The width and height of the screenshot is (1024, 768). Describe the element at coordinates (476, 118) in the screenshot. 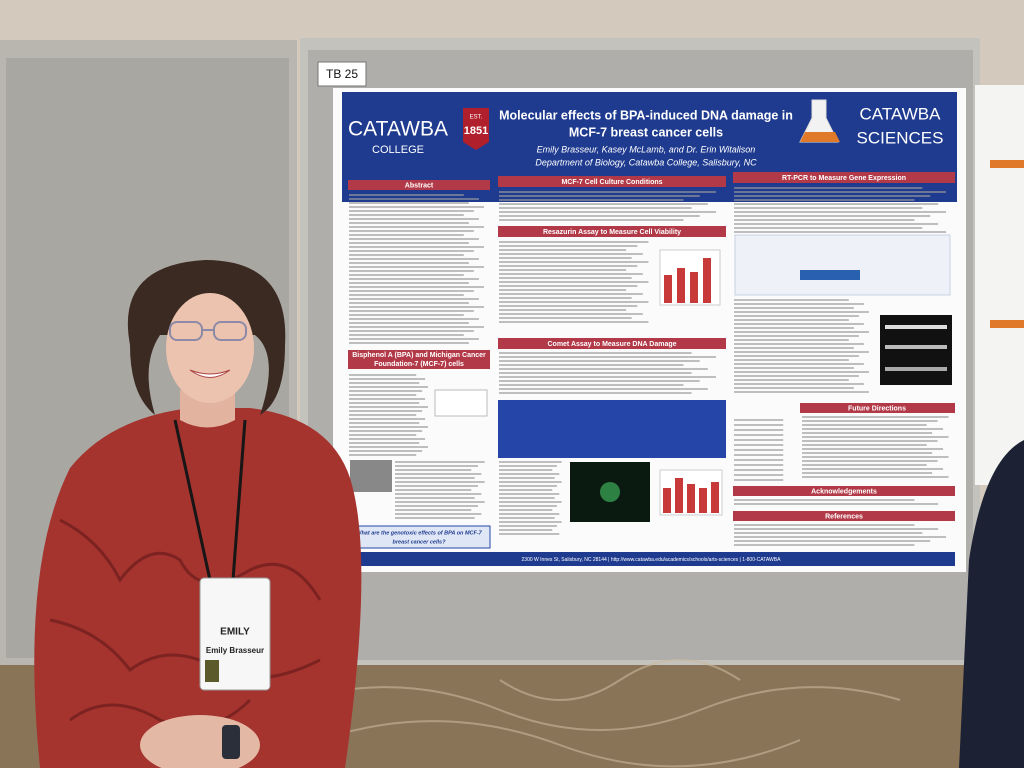

I see `logo-est: EST.` at that location.